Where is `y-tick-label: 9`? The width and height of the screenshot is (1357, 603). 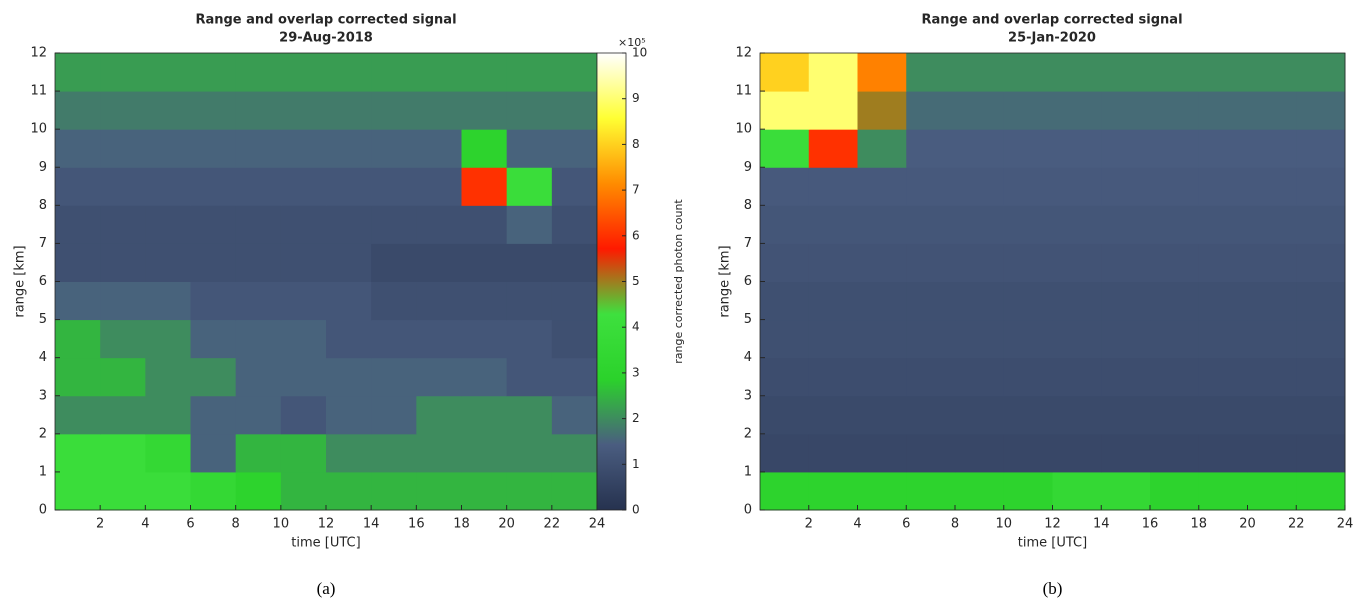 y-tick-label: 9 is located at coordinates (748, 167).